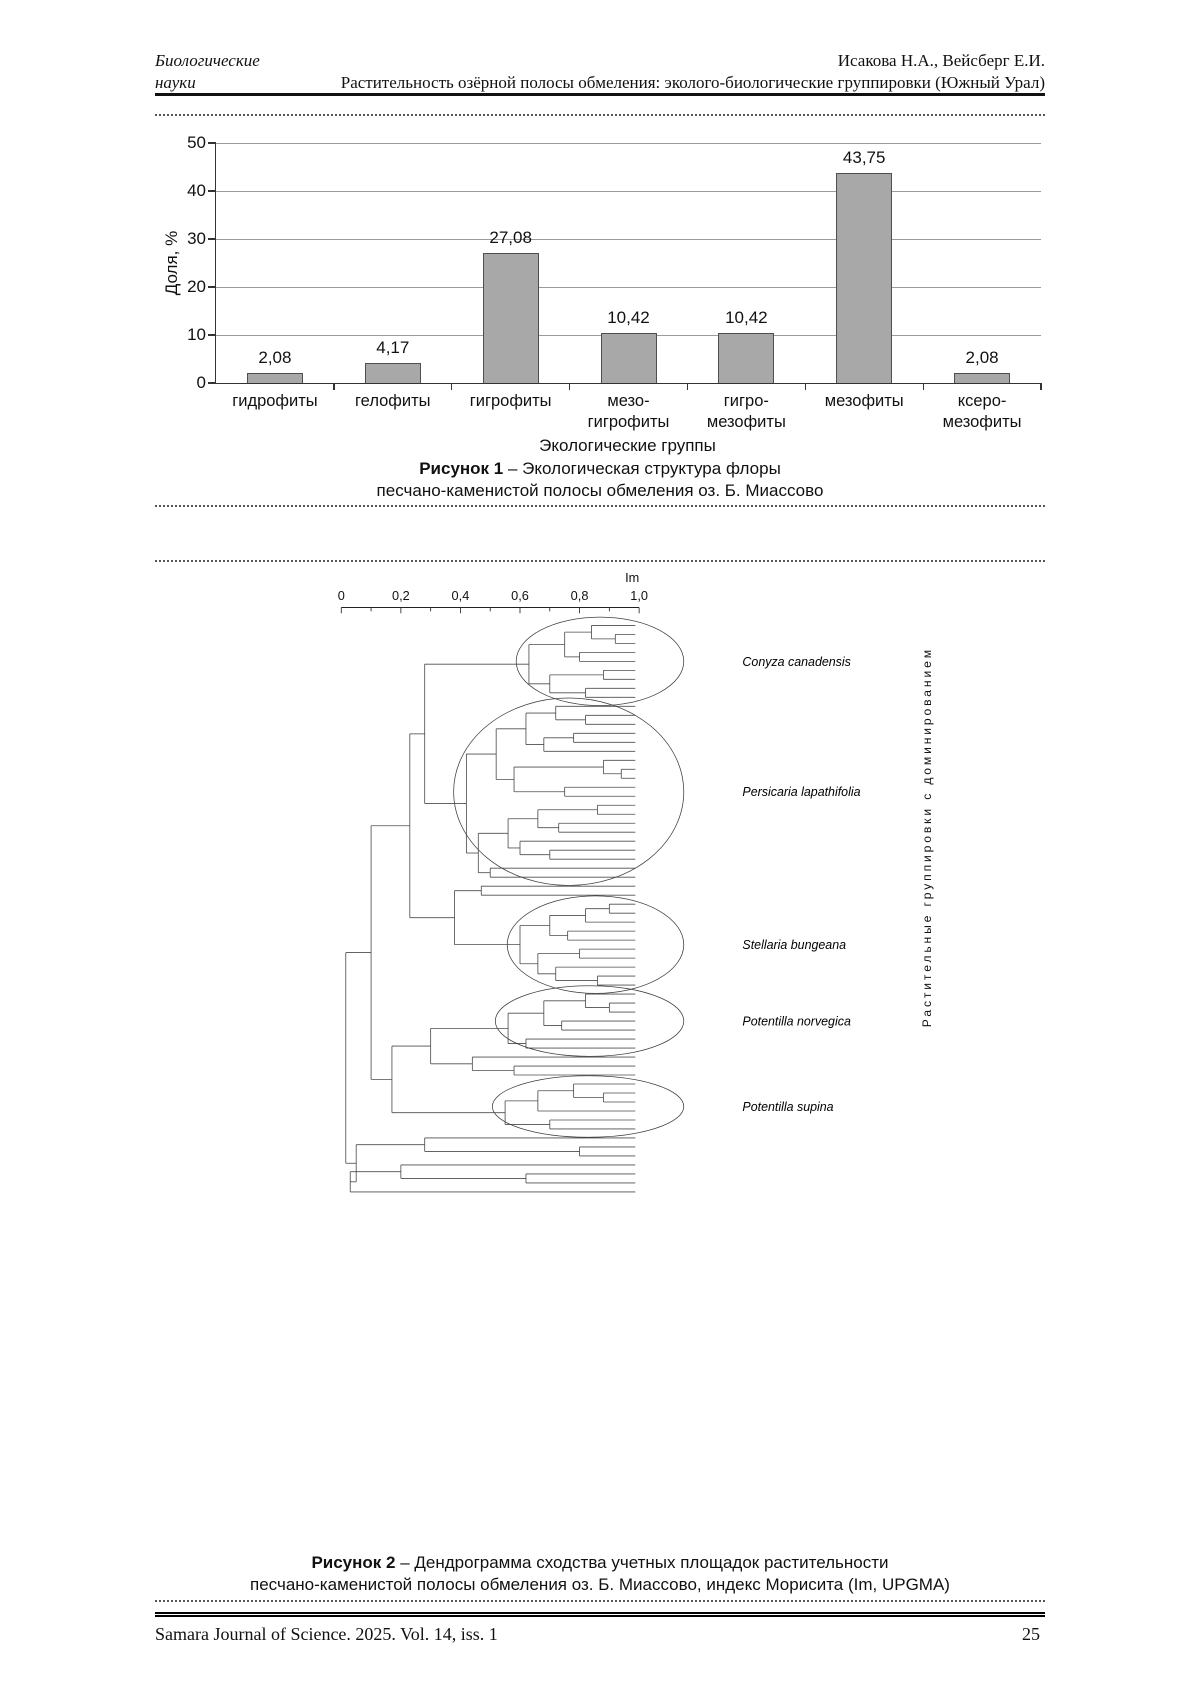  Describe the element at coordinates (207, 72) in the screenshot. I see `header-section-label: Биологические науки` at that location.